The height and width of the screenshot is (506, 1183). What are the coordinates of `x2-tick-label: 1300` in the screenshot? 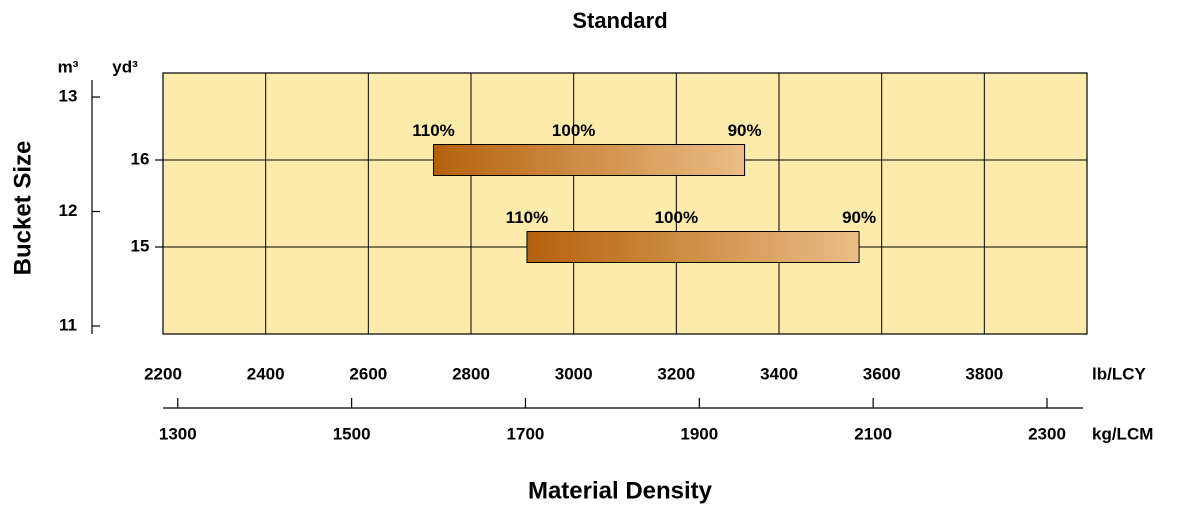 It's located at (178, 433).